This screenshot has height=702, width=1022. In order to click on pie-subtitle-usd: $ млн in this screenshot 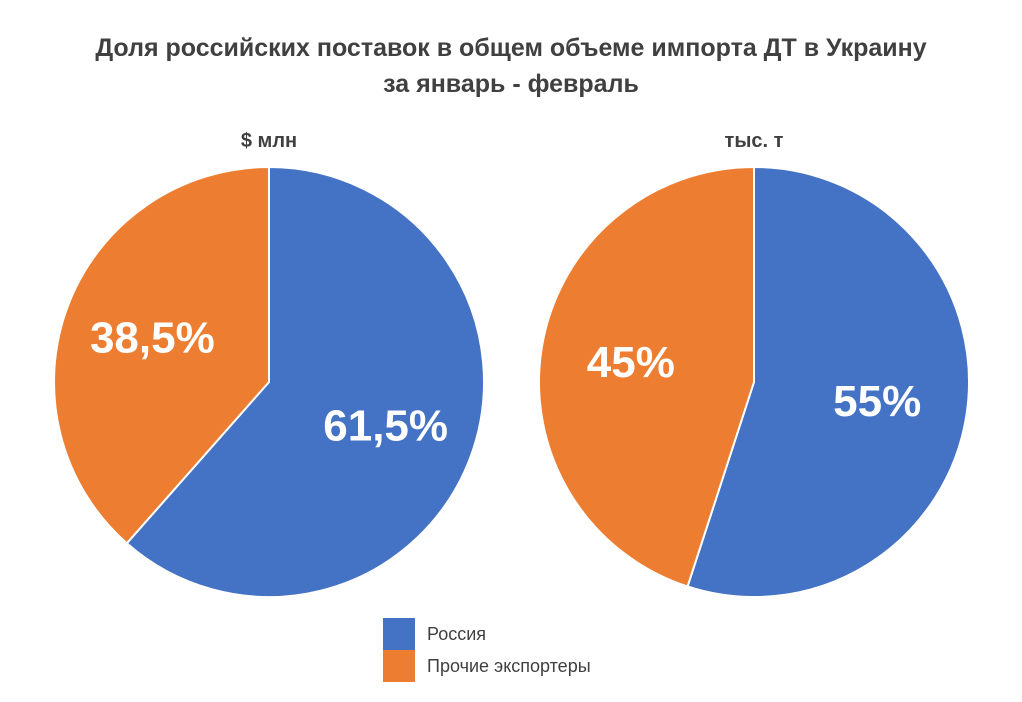, I will do `click(269, 141)`.